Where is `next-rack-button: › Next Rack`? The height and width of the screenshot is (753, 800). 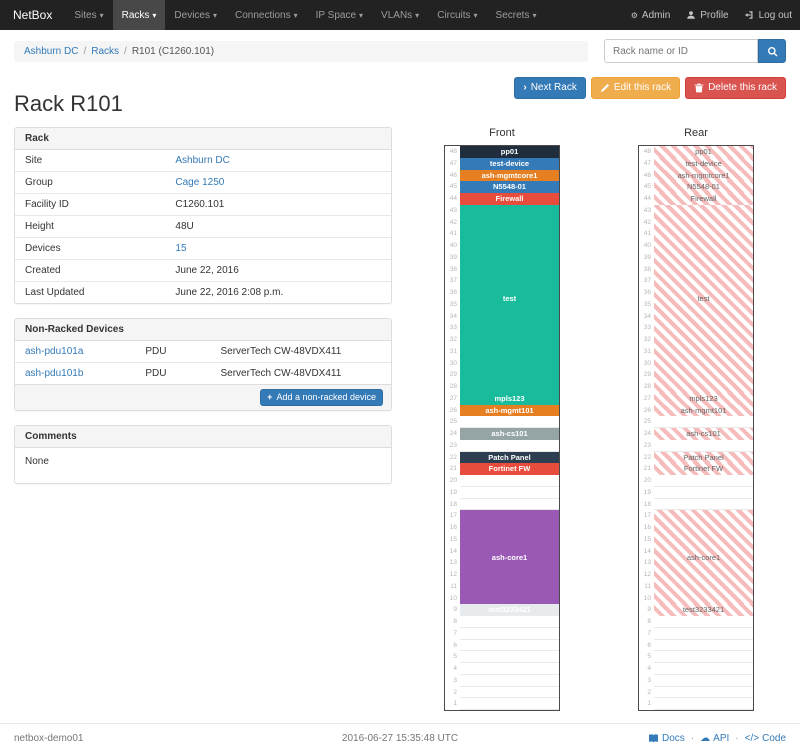
next-rack-button: › Next Rack is located at coordinates (550, 88).